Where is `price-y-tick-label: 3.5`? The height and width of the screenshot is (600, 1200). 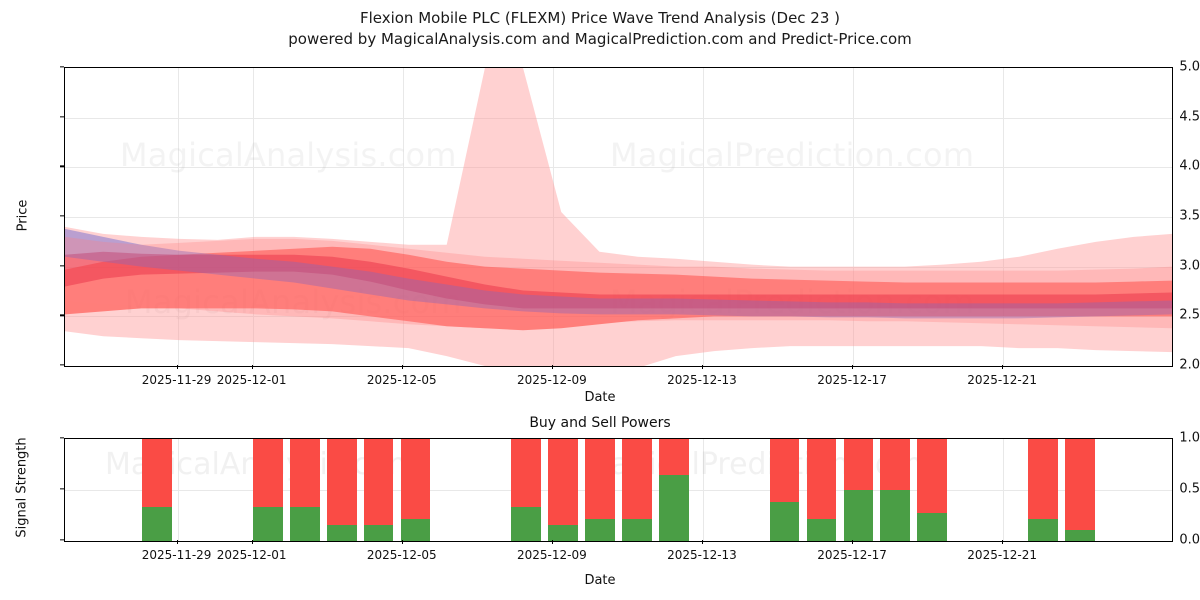 price-y-tick-label: 3.5 is located at coordinates (1189, 216).